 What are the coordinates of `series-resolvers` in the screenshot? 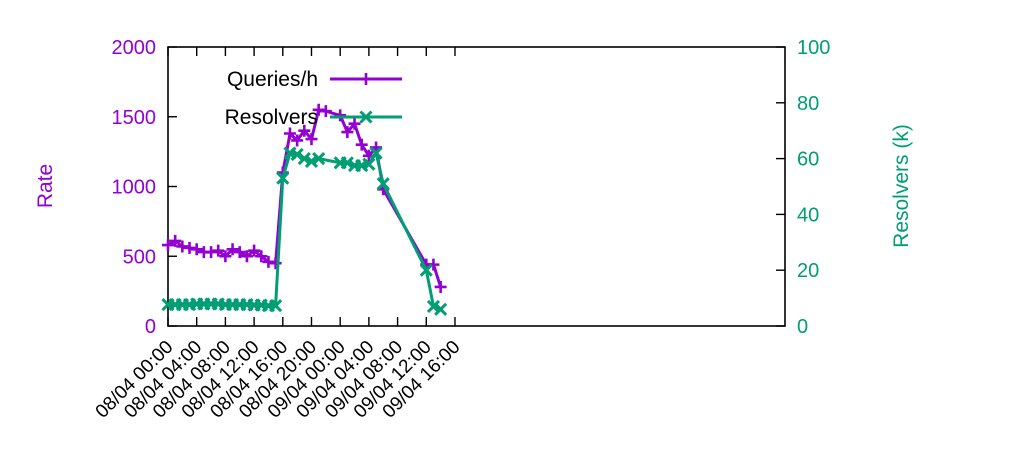 It's located at (304, 231).